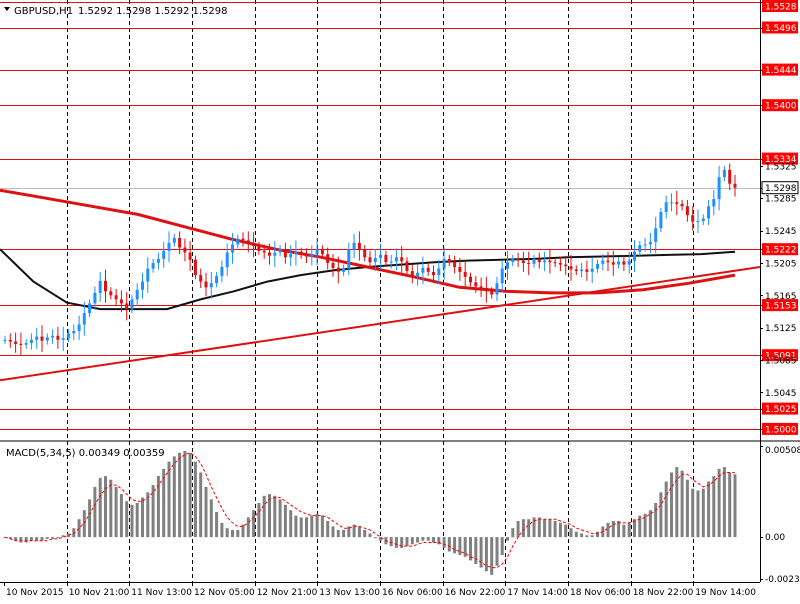 Image resolution: width=800 pixels, height=604 pixels. What do you see at coordinates (781, 410) in the screenshot?
I see `price-tick-label: 1.5025` at bounding box center [781, 410].